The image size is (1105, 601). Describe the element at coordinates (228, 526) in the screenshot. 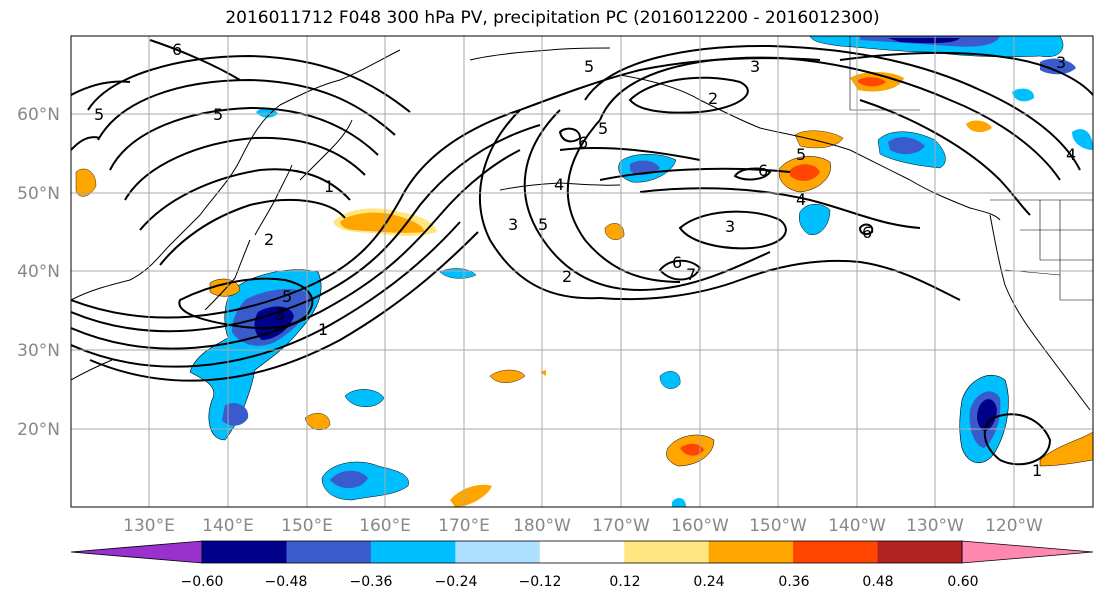

I see `lon-label: 140°E` at that location.